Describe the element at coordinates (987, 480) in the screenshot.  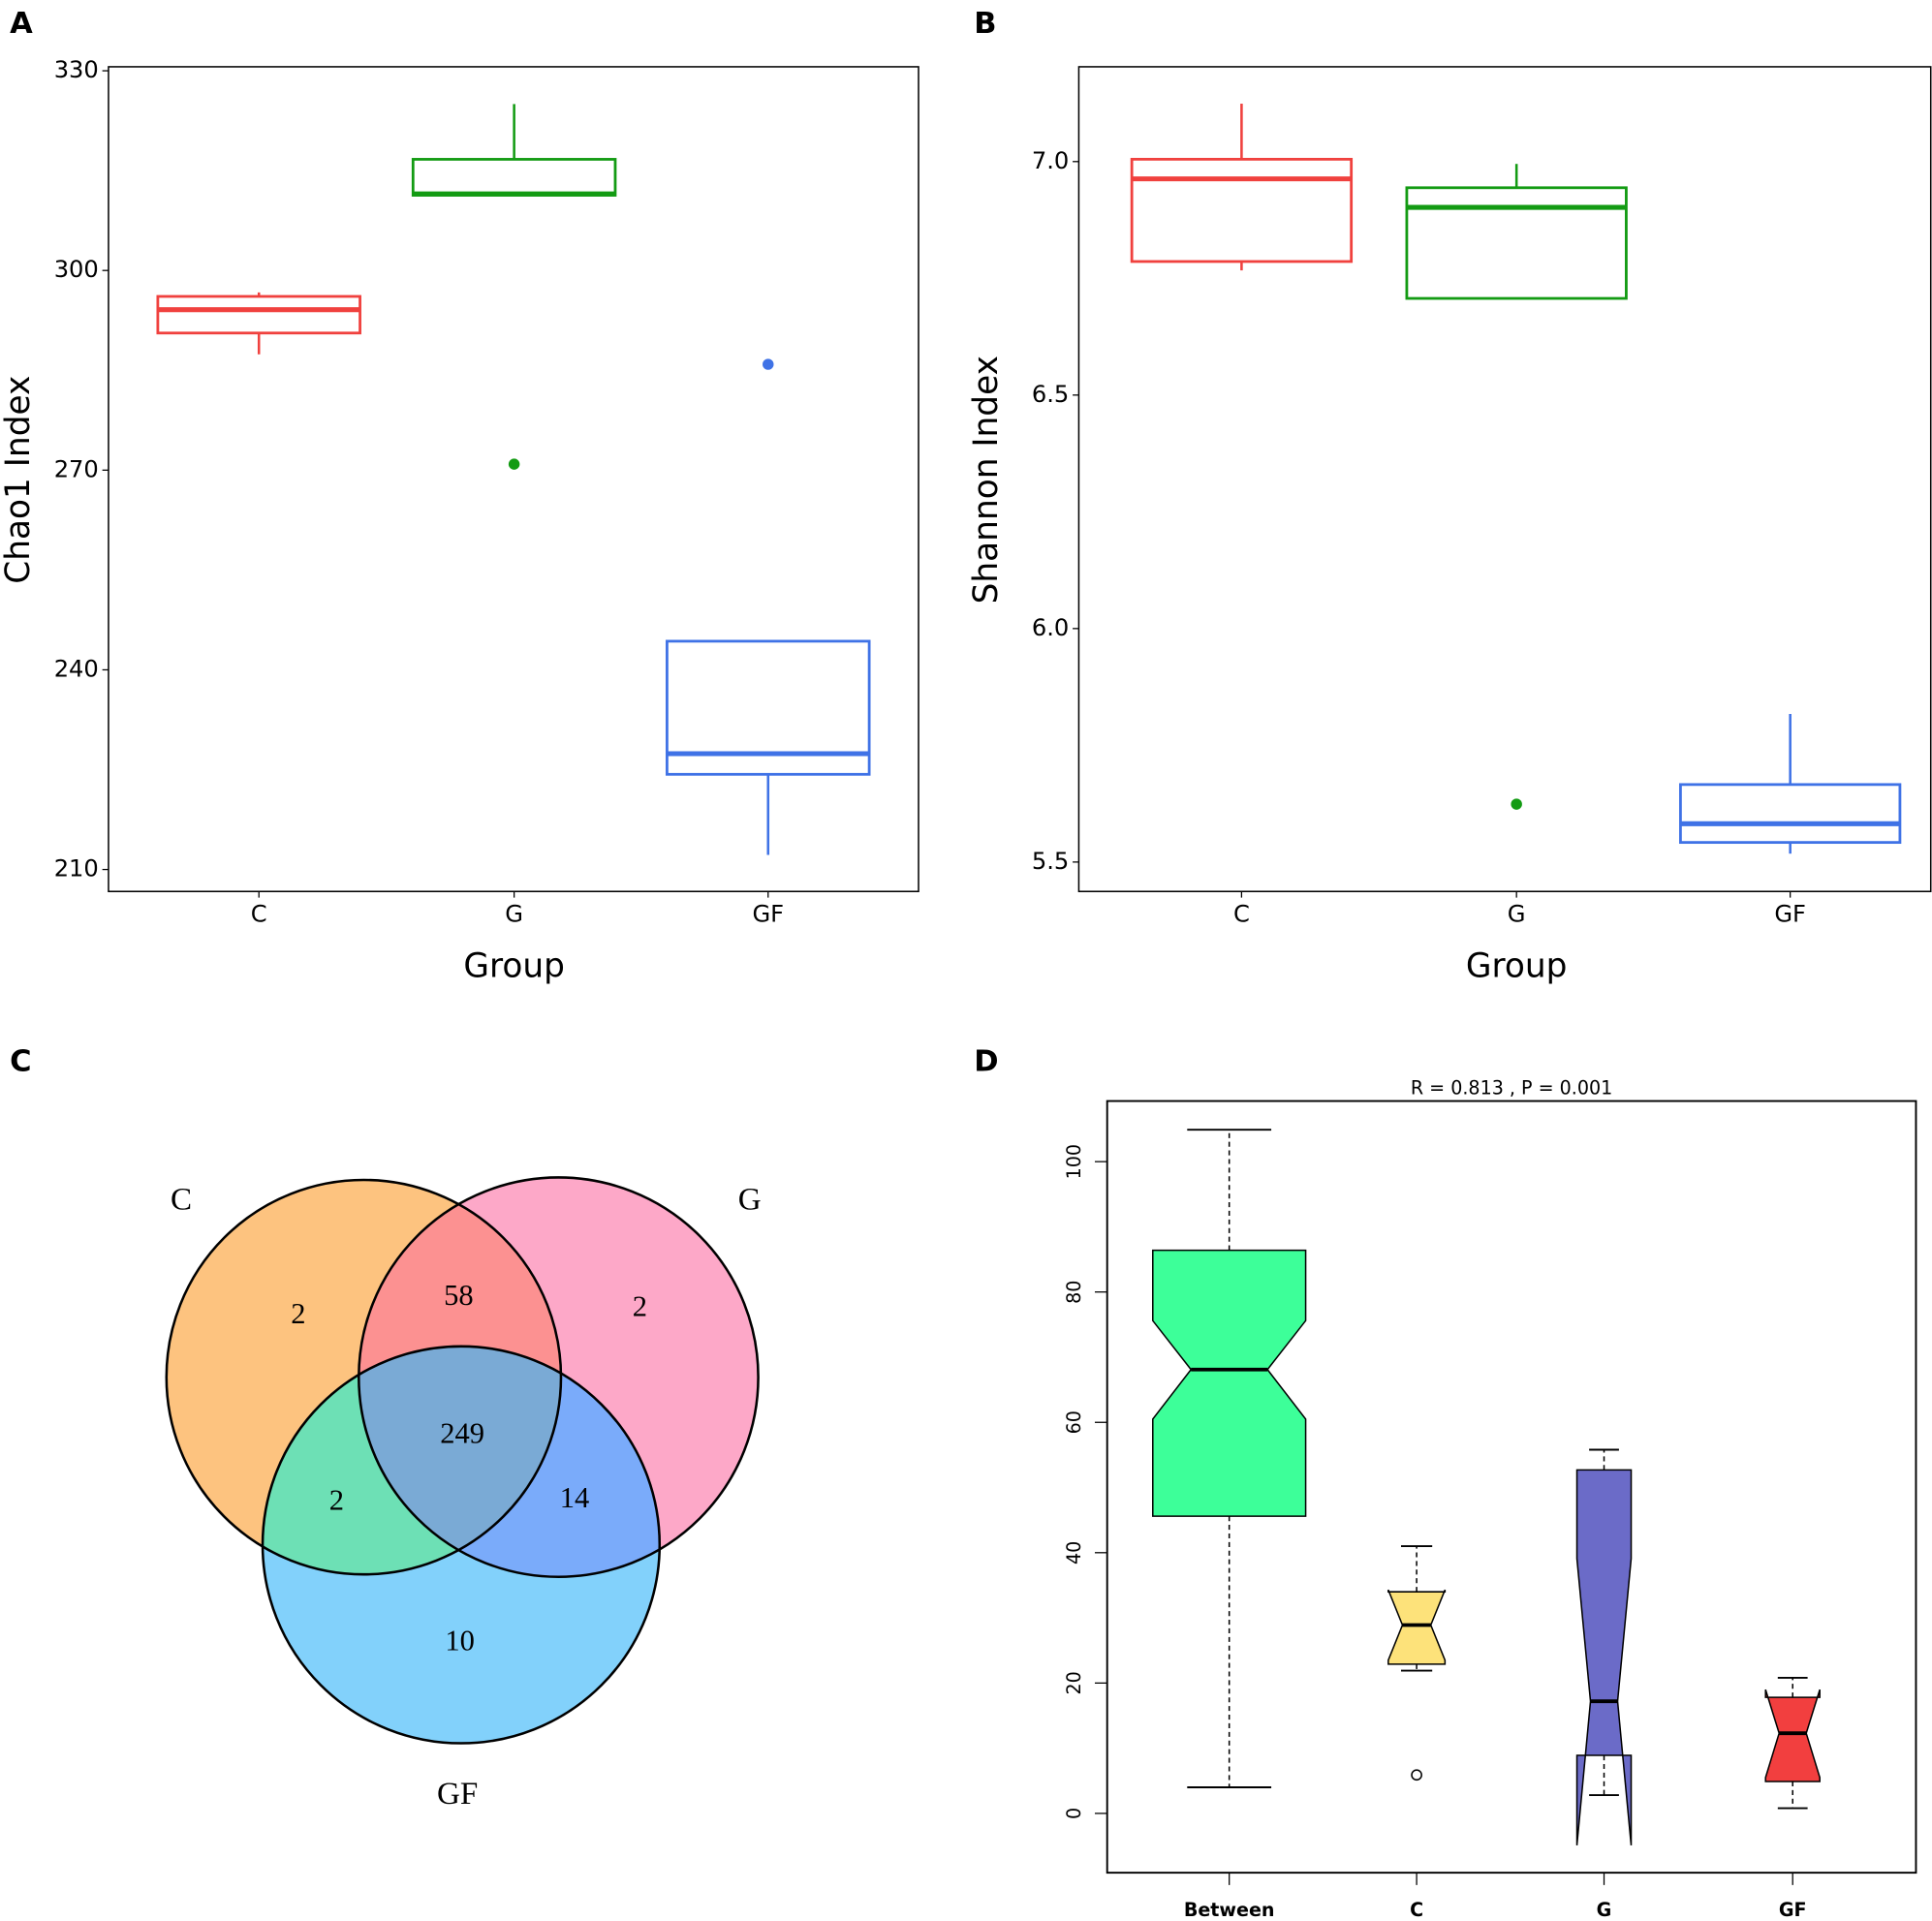
I see `y-axis-label: Shannon Index` at that location.